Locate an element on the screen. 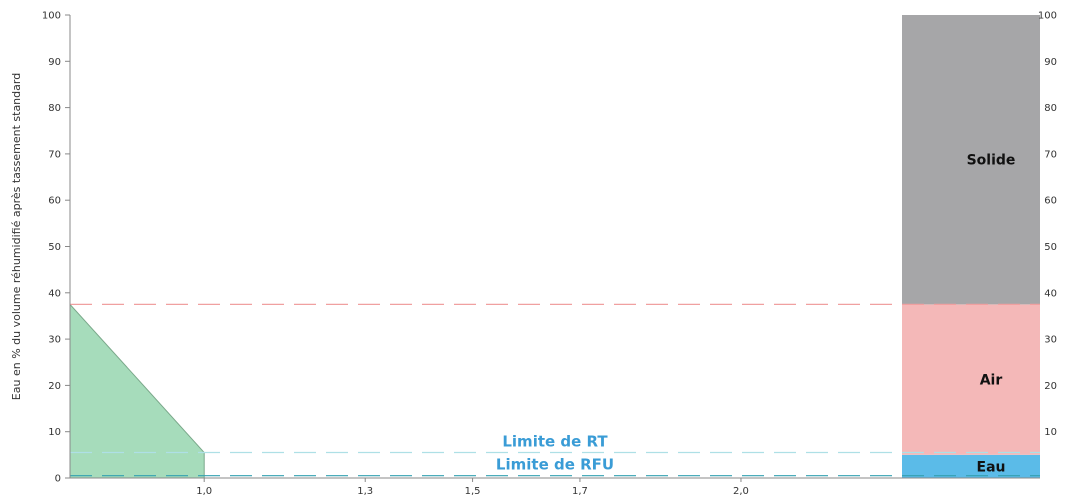 The image size is (1067, 504). x-tick-label: 1,7 is located at coordinates (580, 491).